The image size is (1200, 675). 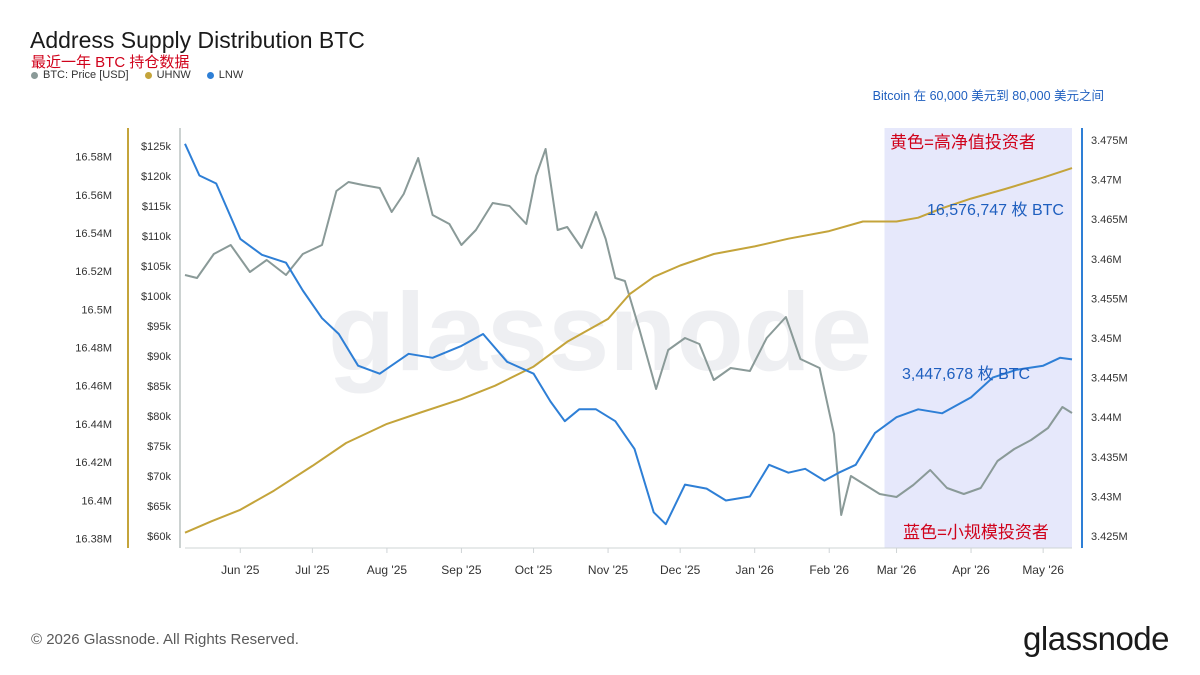 I want to click on tick-label-price: $65k, so click(x=159, y=507).